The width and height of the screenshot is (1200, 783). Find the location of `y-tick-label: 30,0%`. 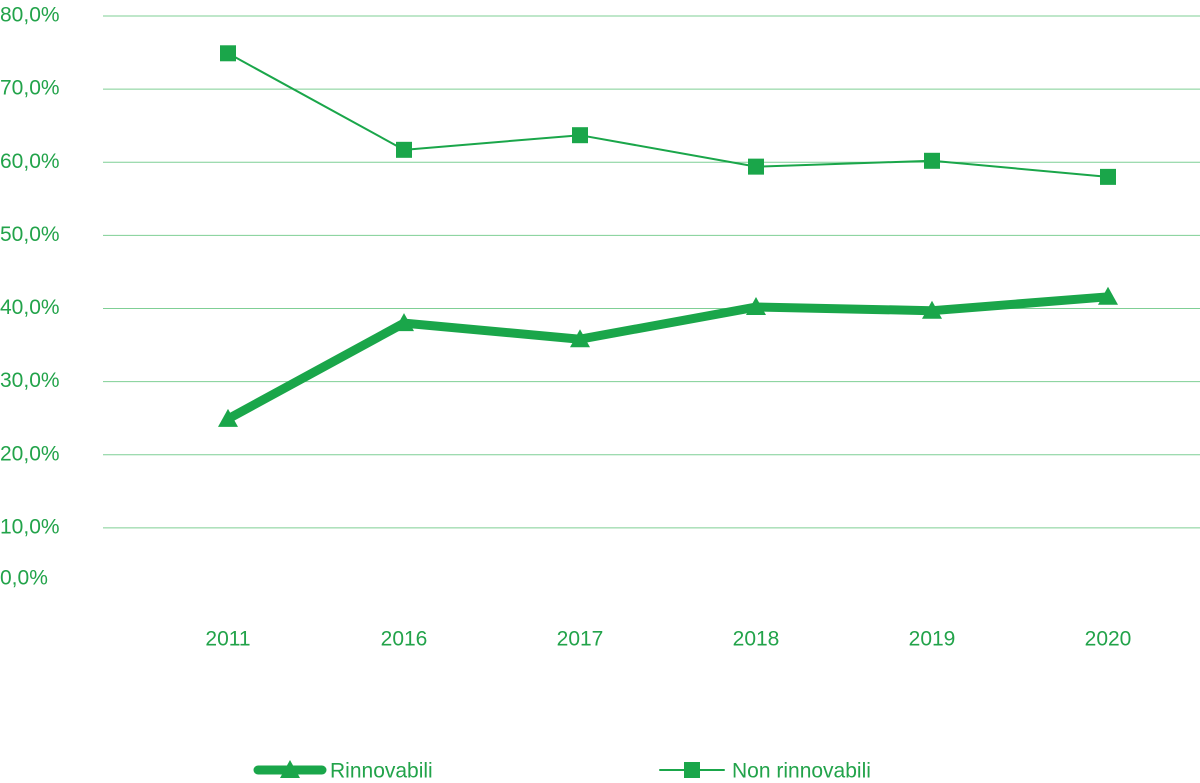

y-tick-label: 30,0% is located at coordinates (30, 380).